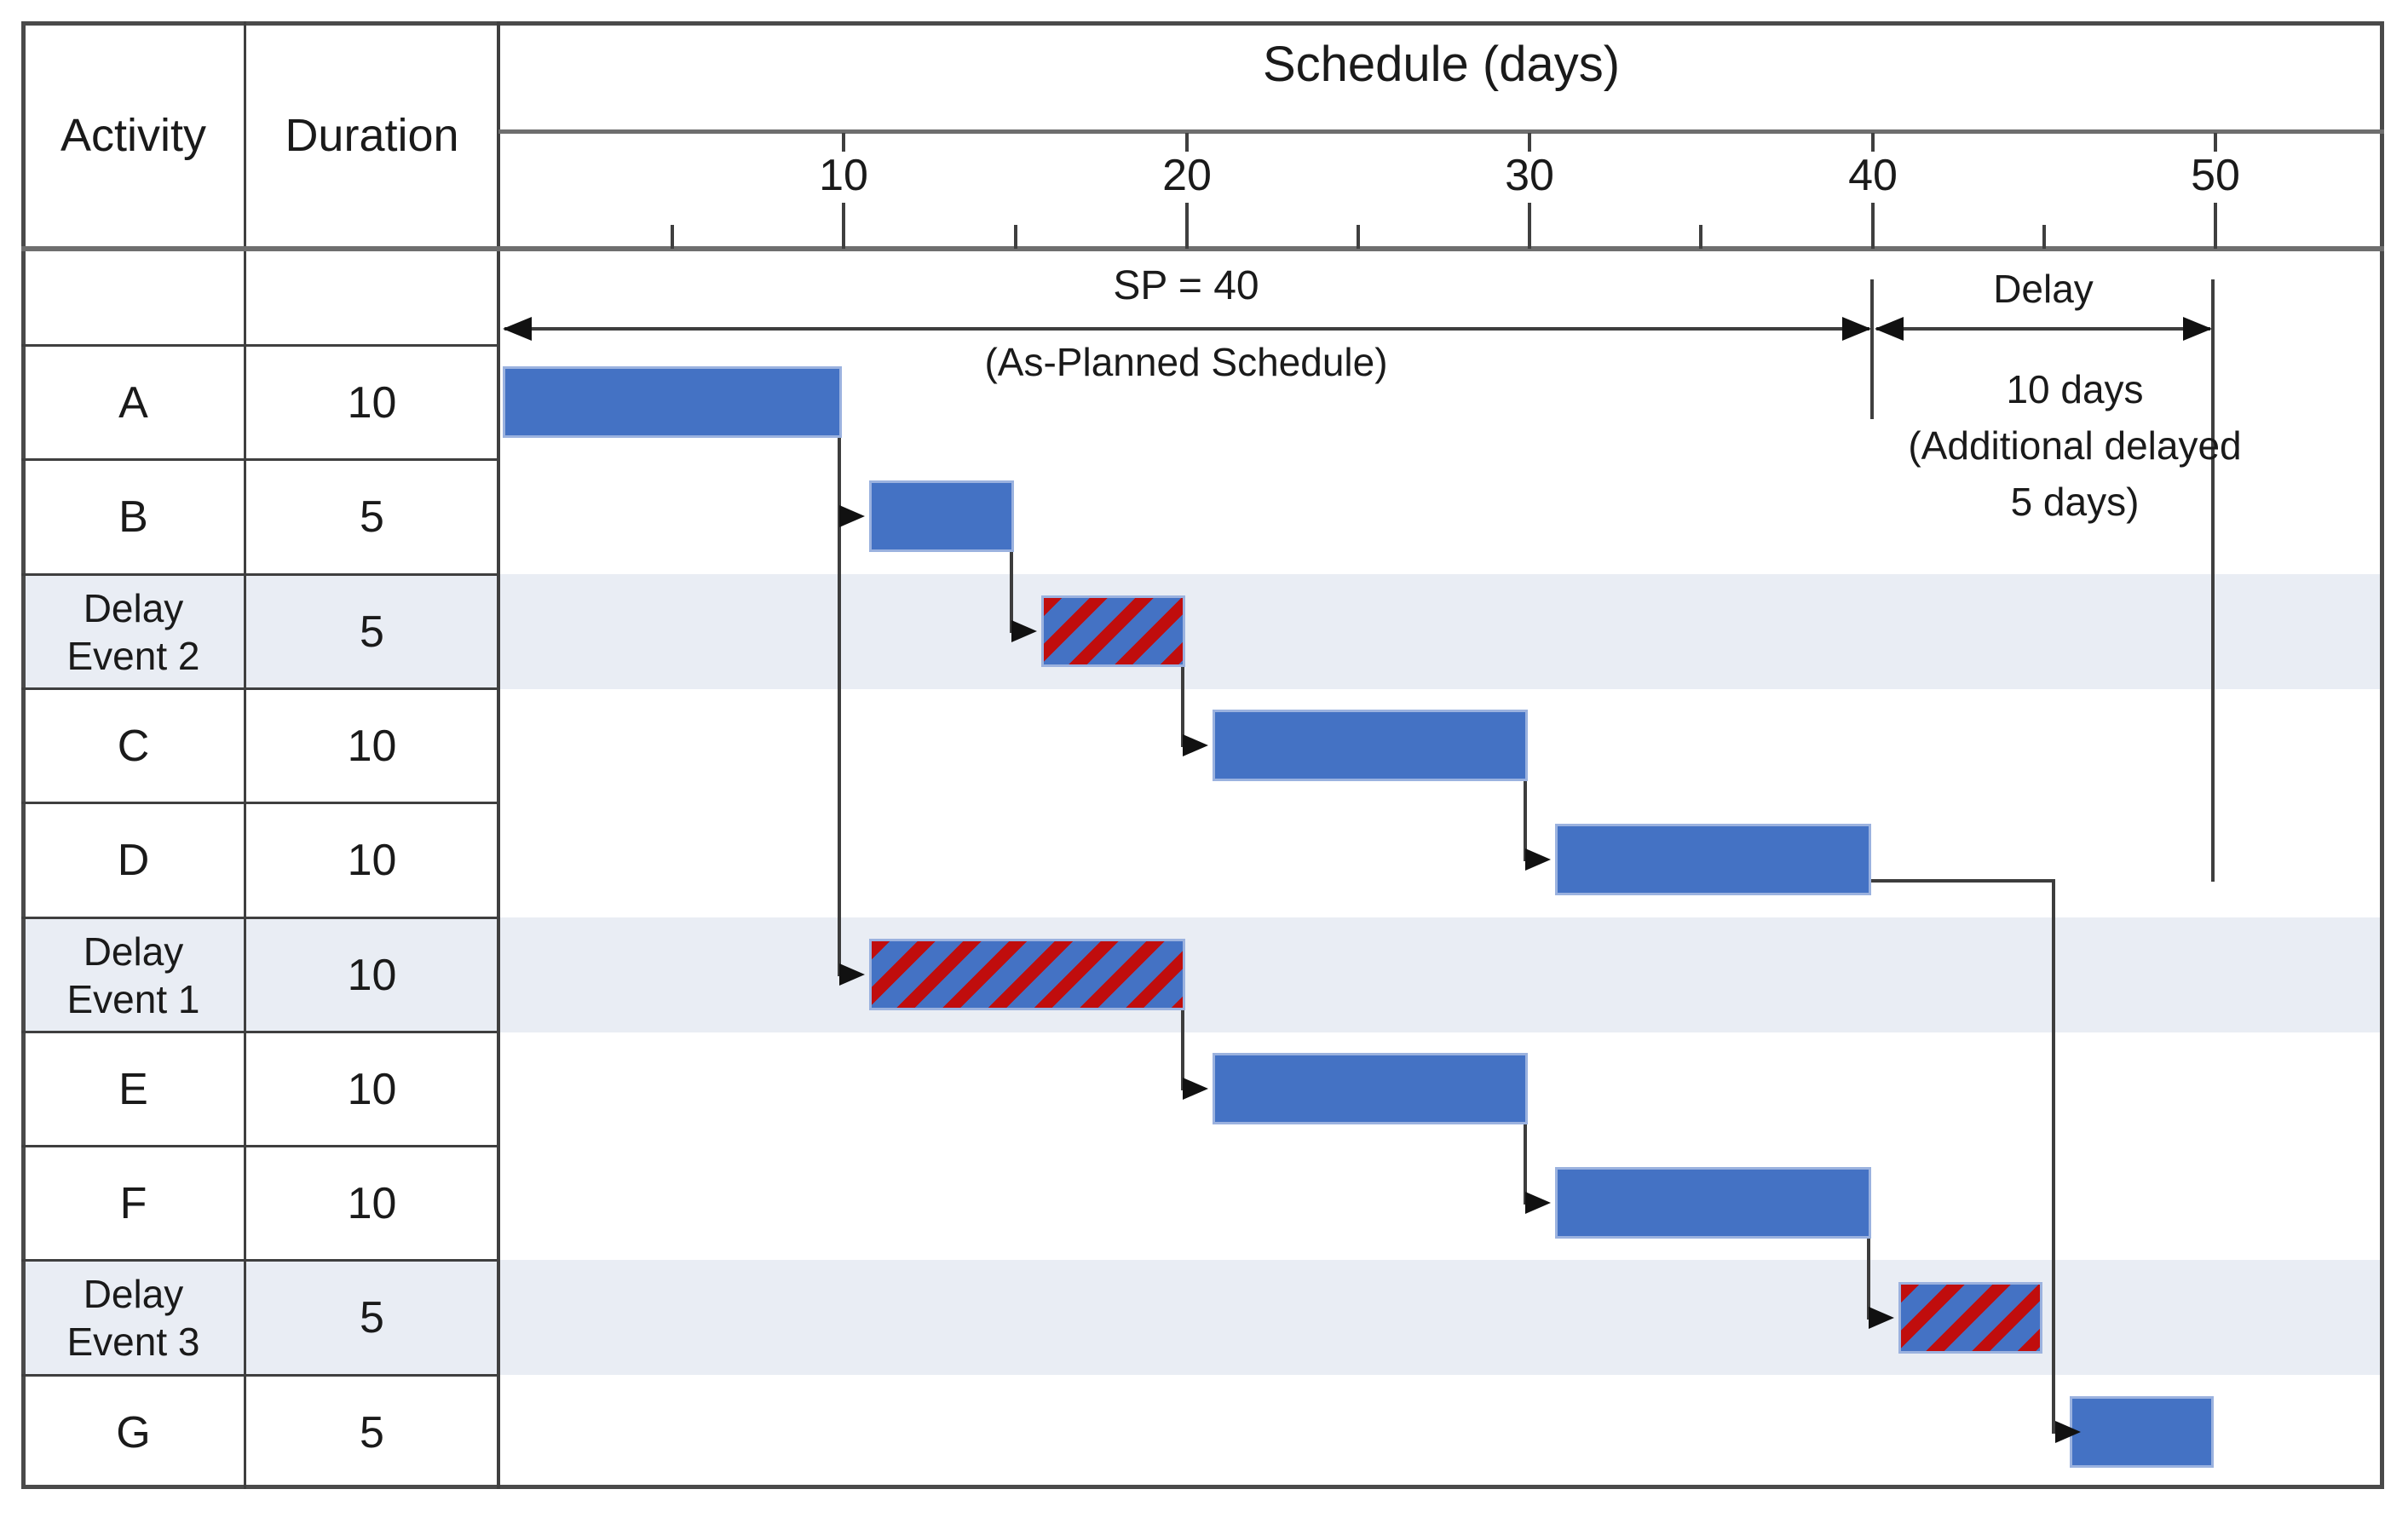  I want to click on as-planned-annotation: (As-Planned Schedule), so click(1186, 362).